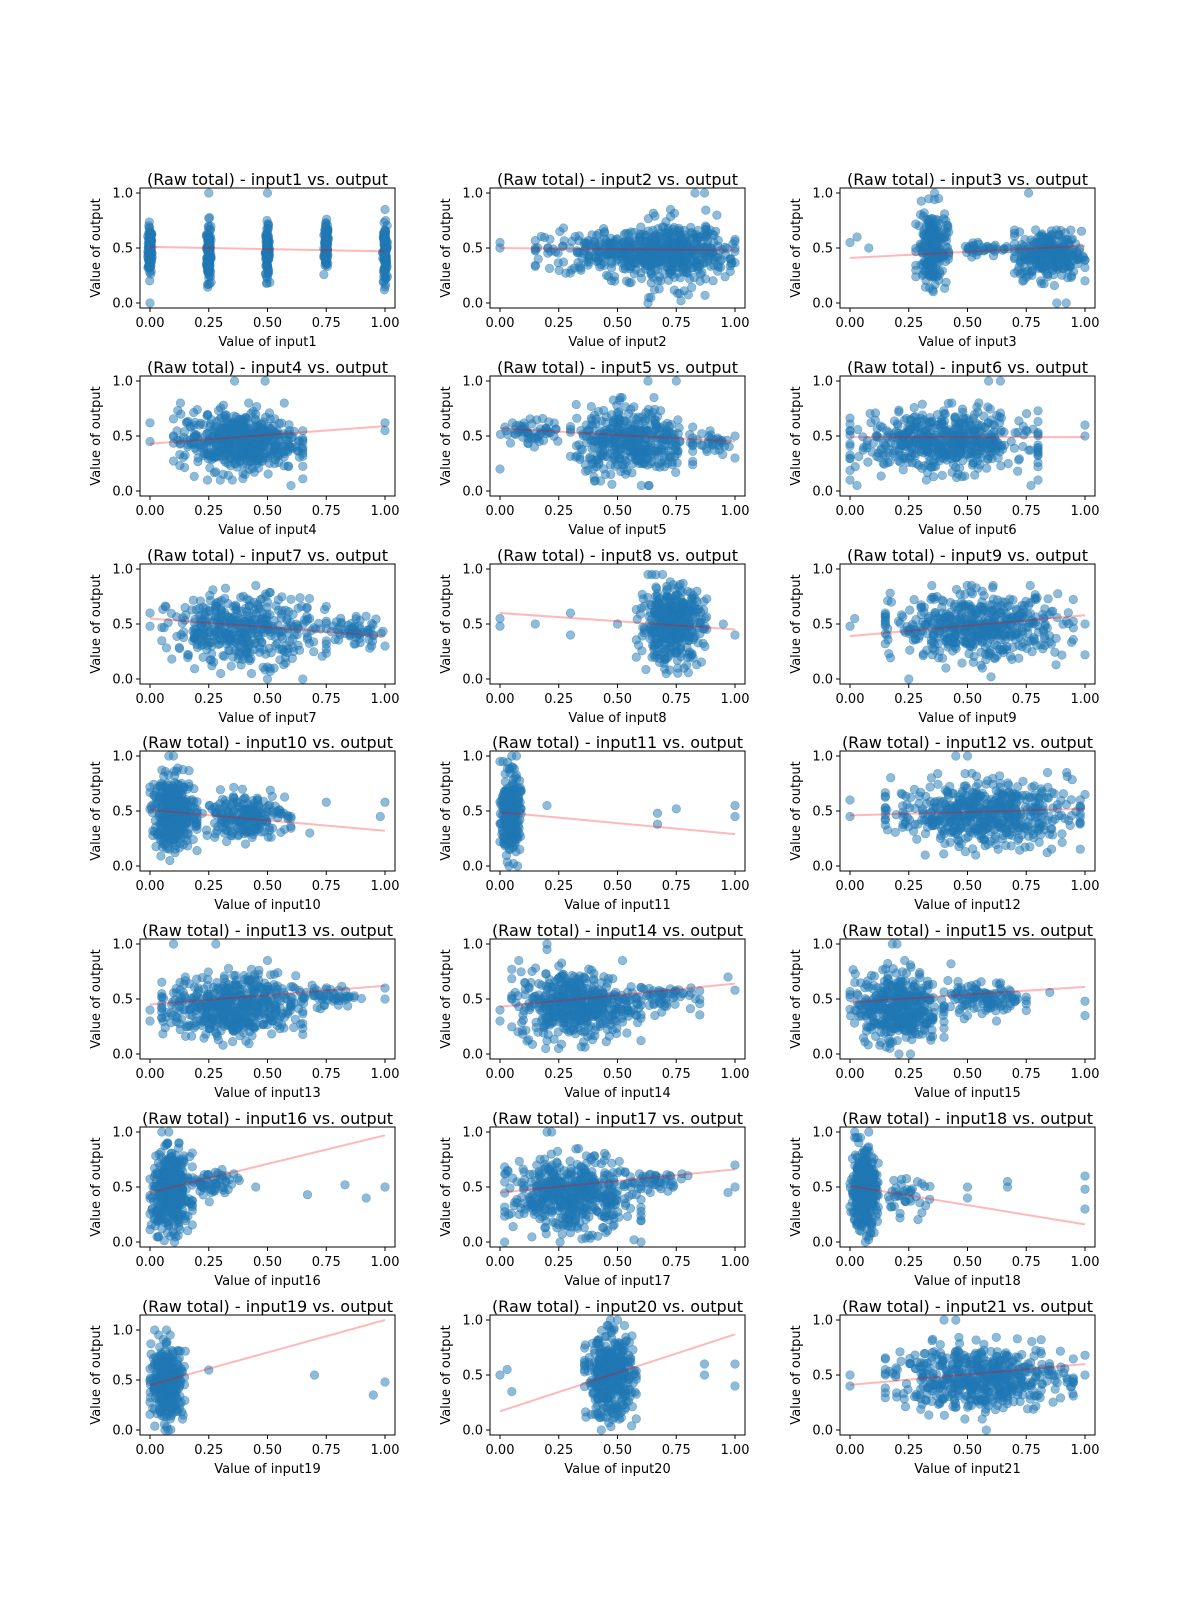 The image size is (1200, 1600). Describe the element at coordinates (617, 435) in the screenshot. I see `trend-line` at that location.